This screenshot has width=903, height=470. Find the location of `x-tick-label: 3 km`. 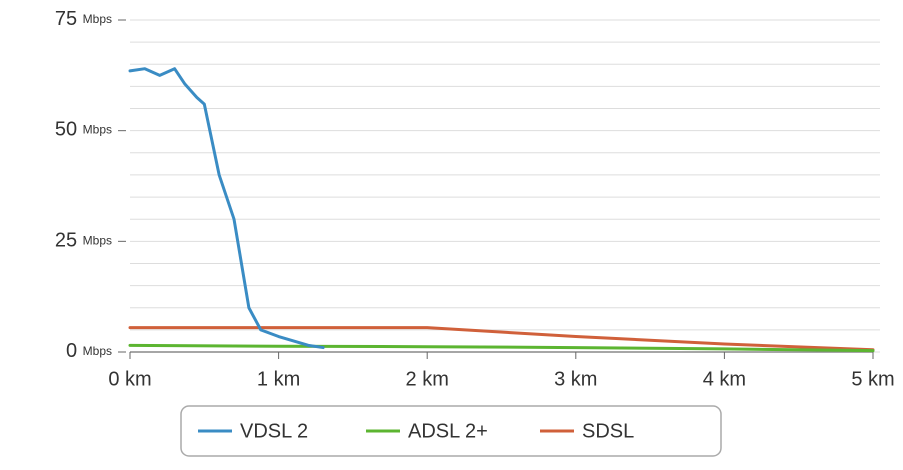

x-tick-label: 3 km is located at coordinates (575, 379).